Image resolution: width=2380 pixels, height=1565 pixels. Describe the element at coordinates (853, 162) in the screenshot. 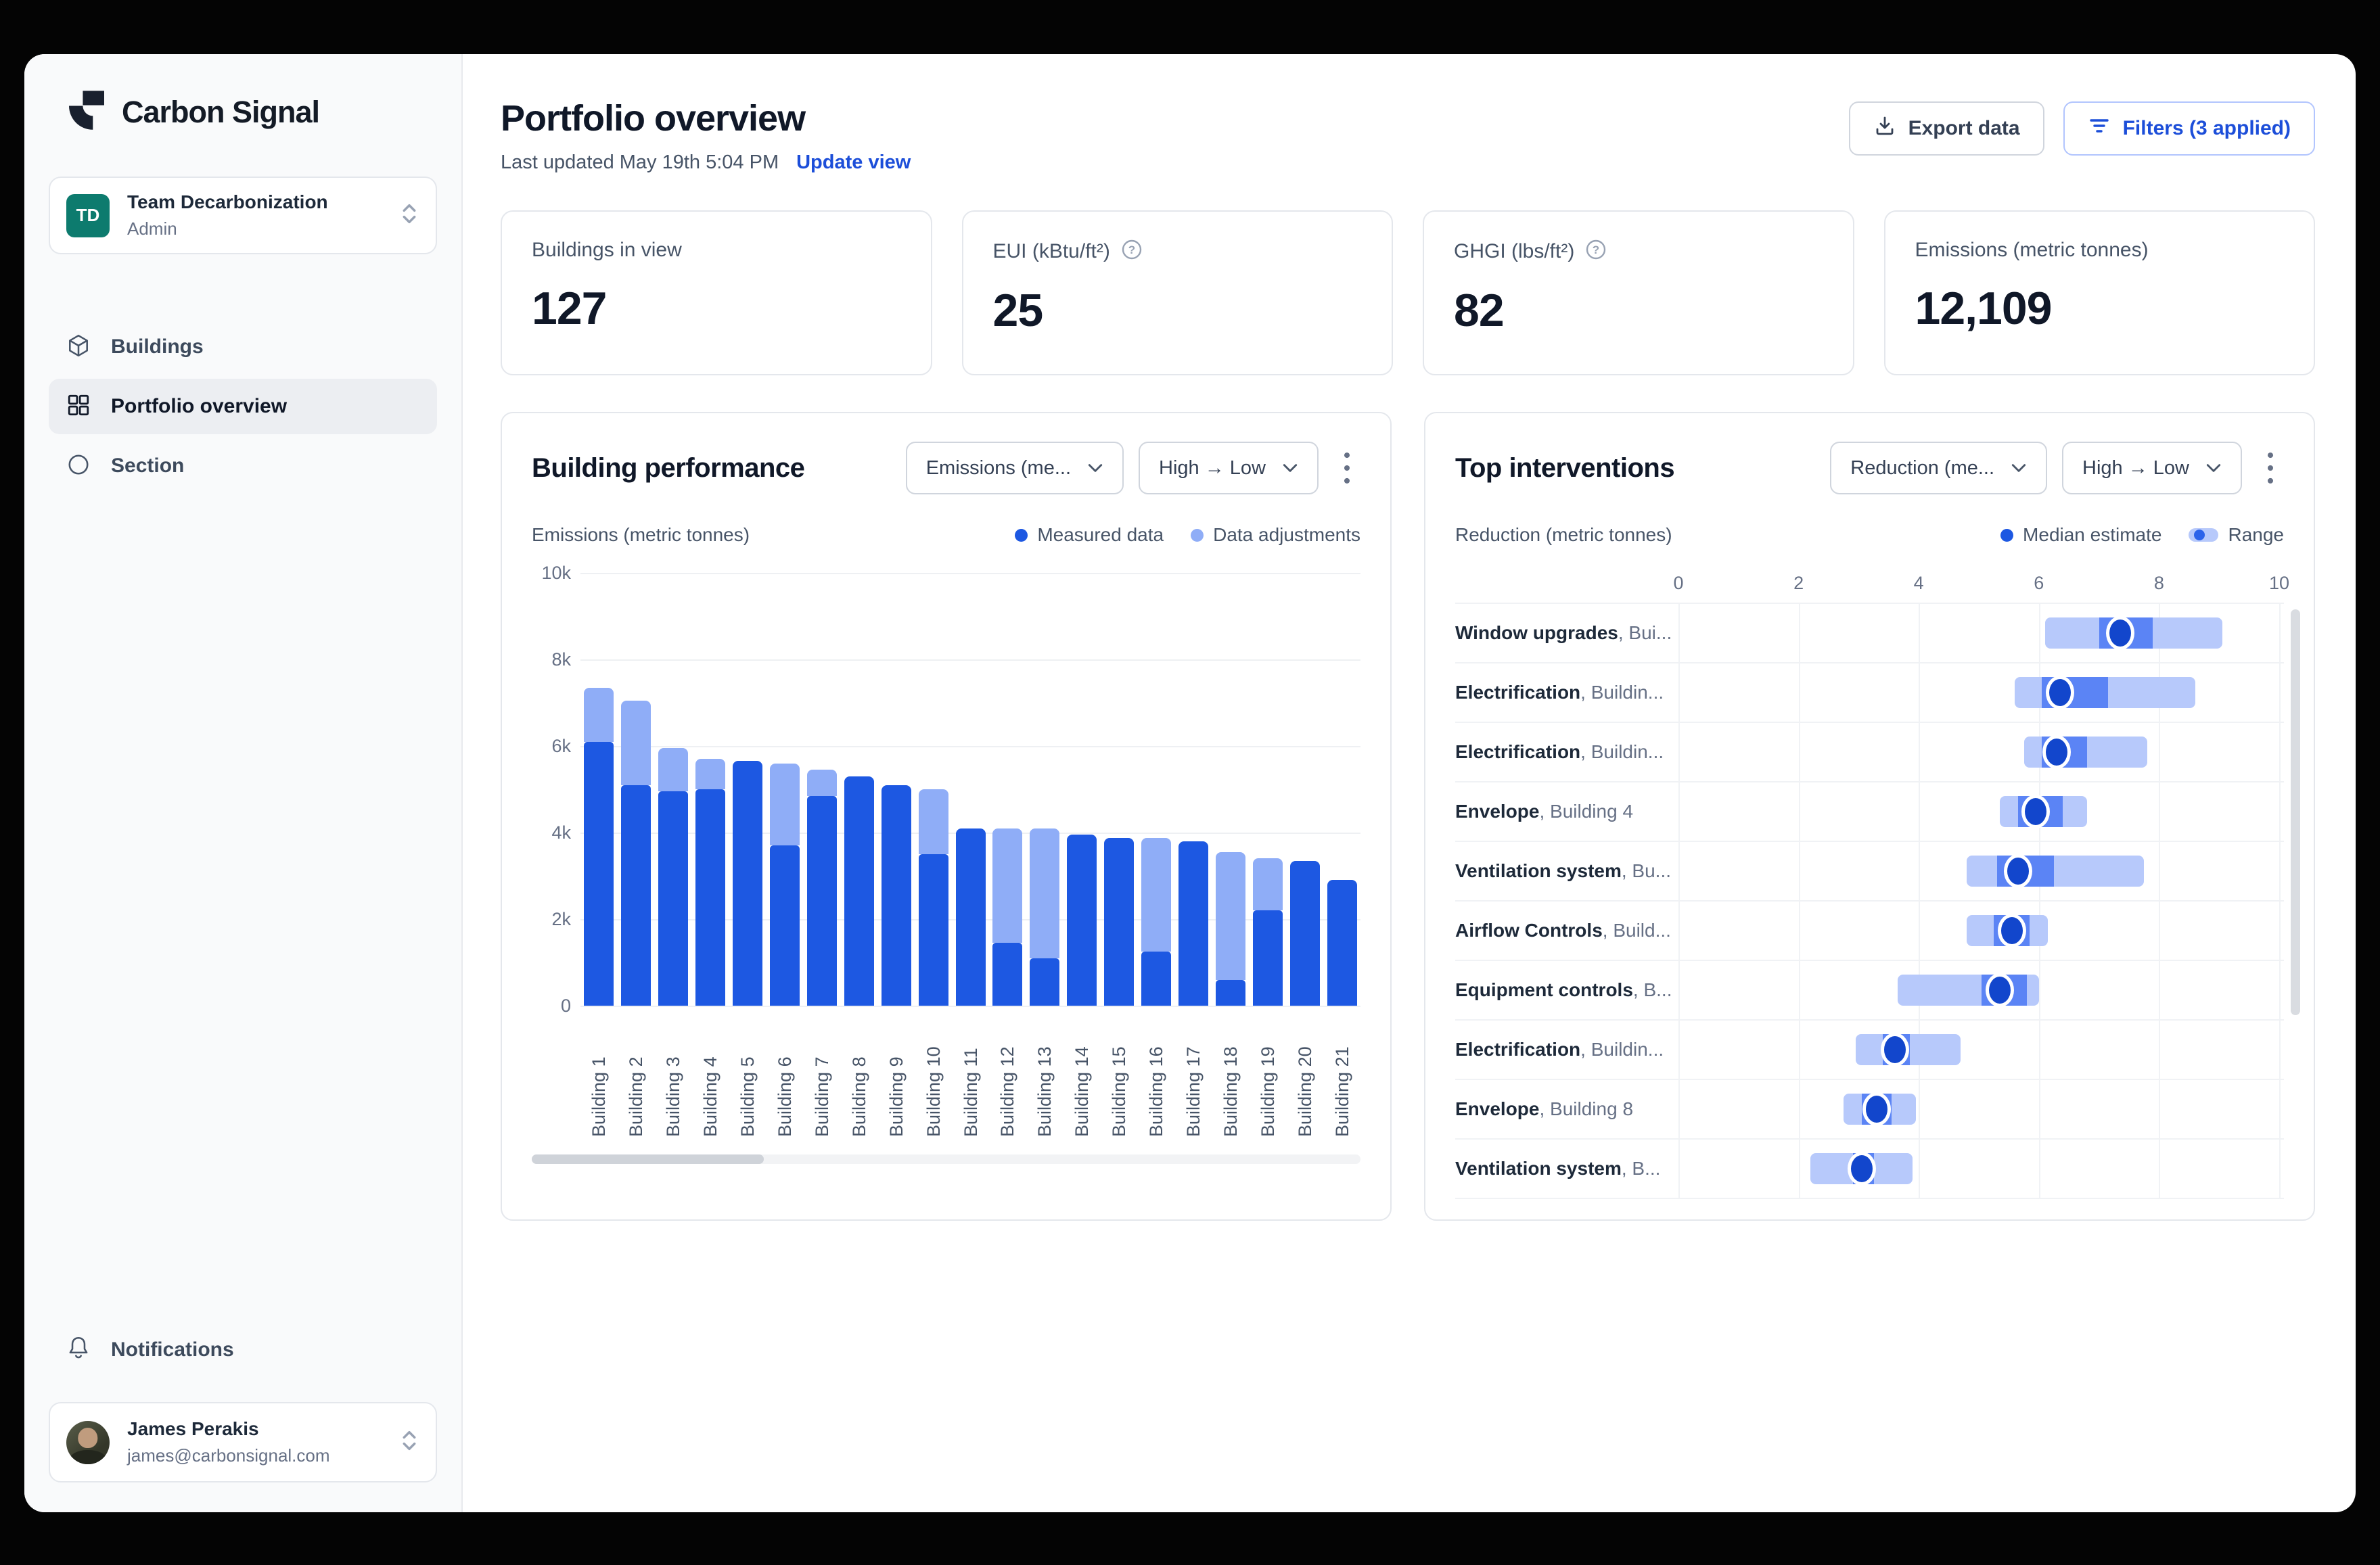

I see `update-view-link: Update view` at that location.